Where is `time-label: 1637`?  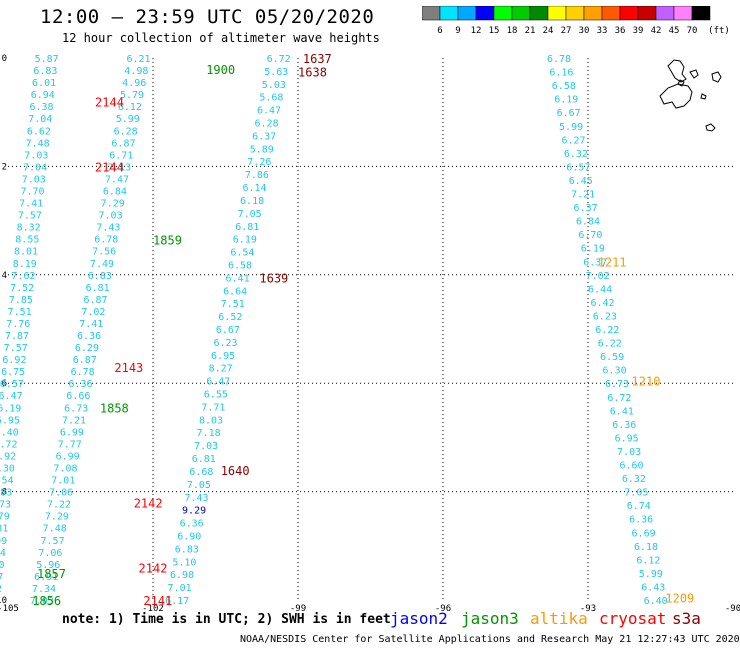 time-label: 1637 is located at coordinates (317, 59).